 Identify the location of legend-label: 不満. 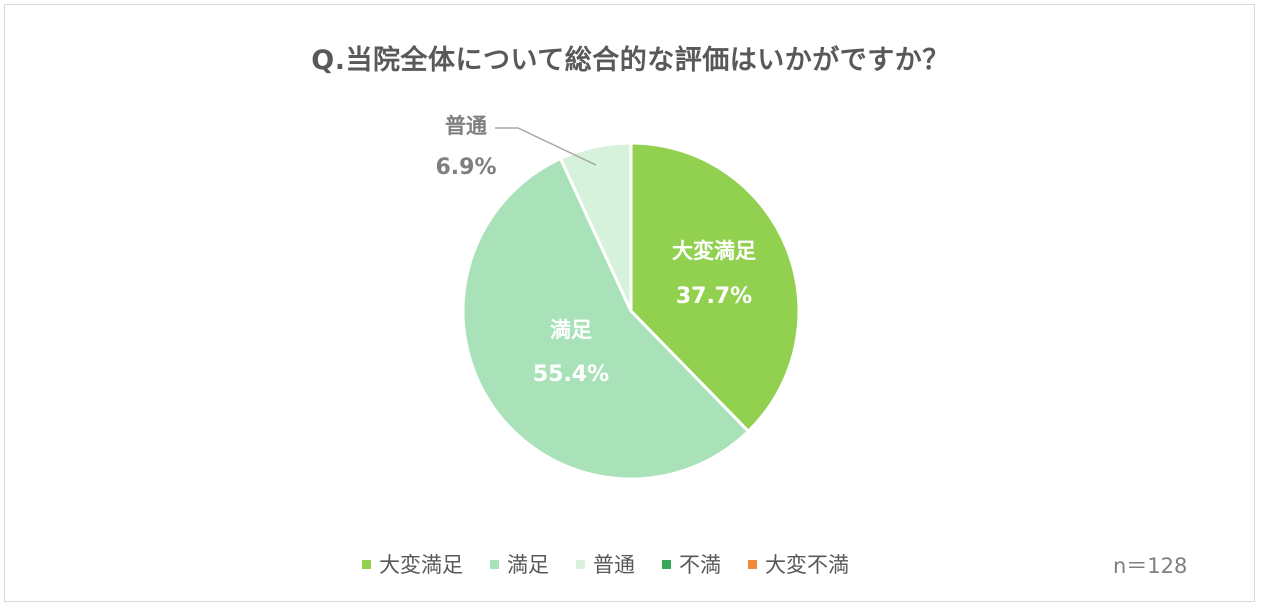
(700, 565).